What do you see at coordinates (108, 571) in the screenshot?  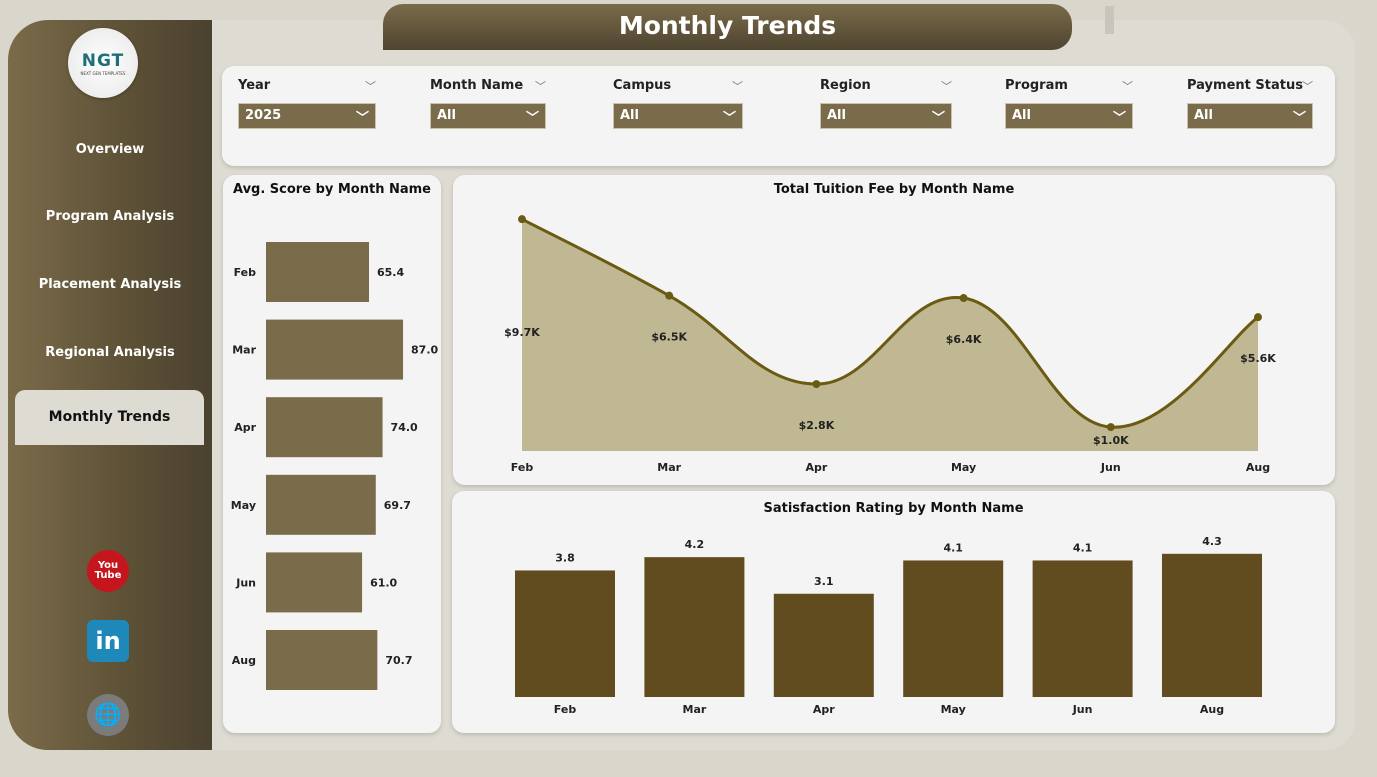 I see `youtube-icon: You Tube` at bounding box center [108, 571].